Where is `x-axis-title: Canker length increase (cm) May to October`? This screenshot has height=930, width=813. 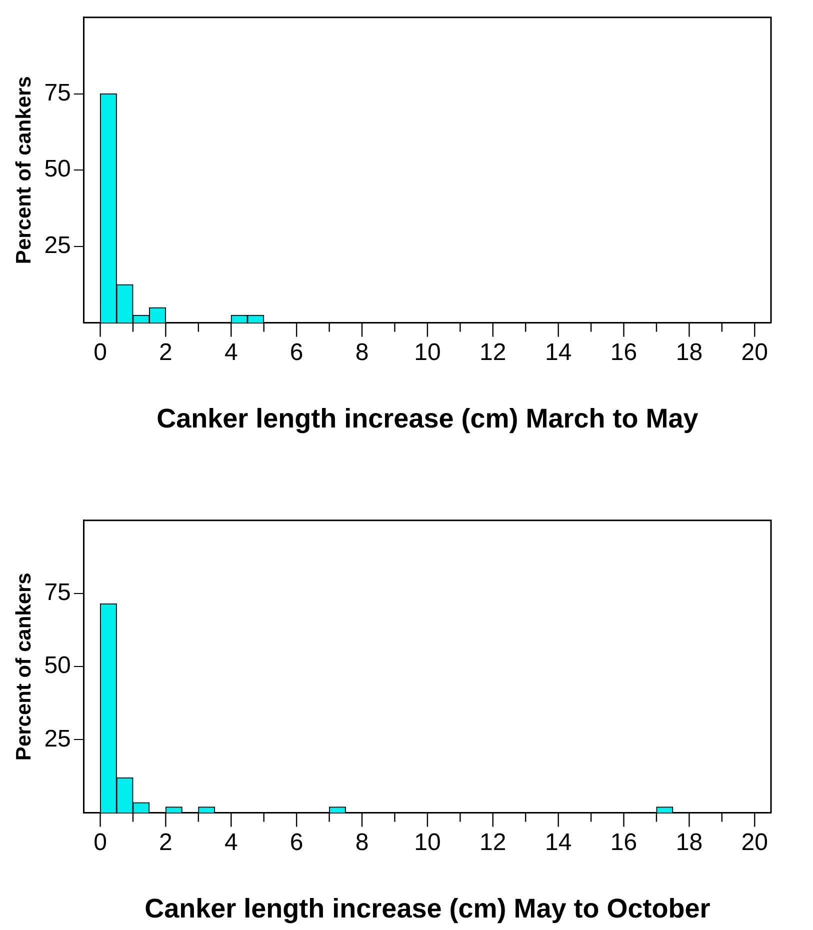
x-axis-title: Canker length increase (cm) May to October is located at coordinates (427, 908).